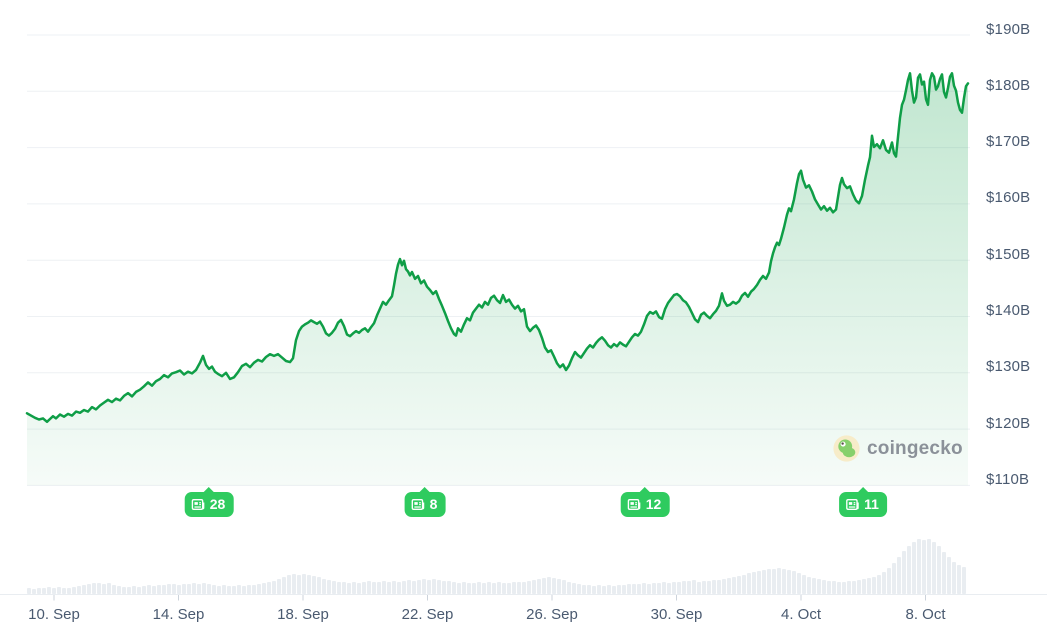  I want to click on x-tick-label: 26. Sep, so click(552, 614).